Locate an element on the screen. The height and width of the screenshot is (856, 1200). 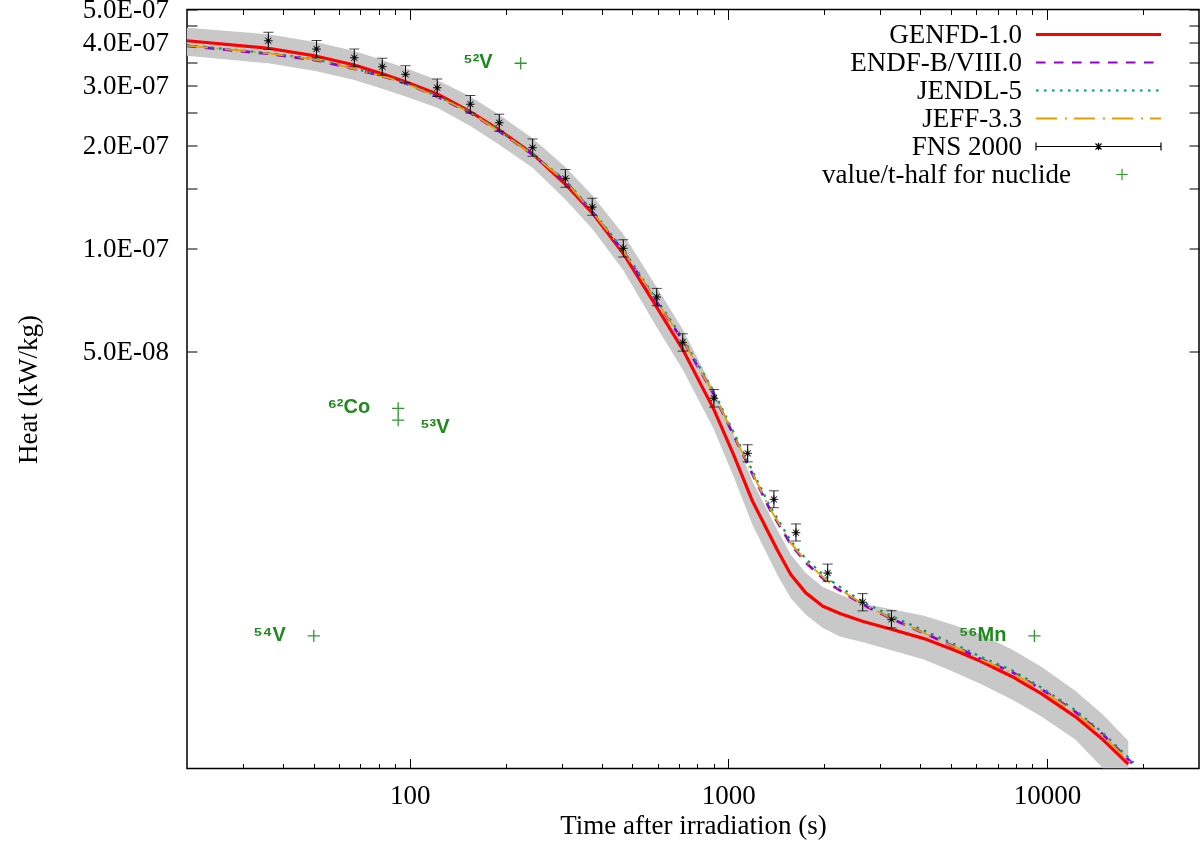
annotation: ⁵⁶Mn is located at coordinates (982, 633).